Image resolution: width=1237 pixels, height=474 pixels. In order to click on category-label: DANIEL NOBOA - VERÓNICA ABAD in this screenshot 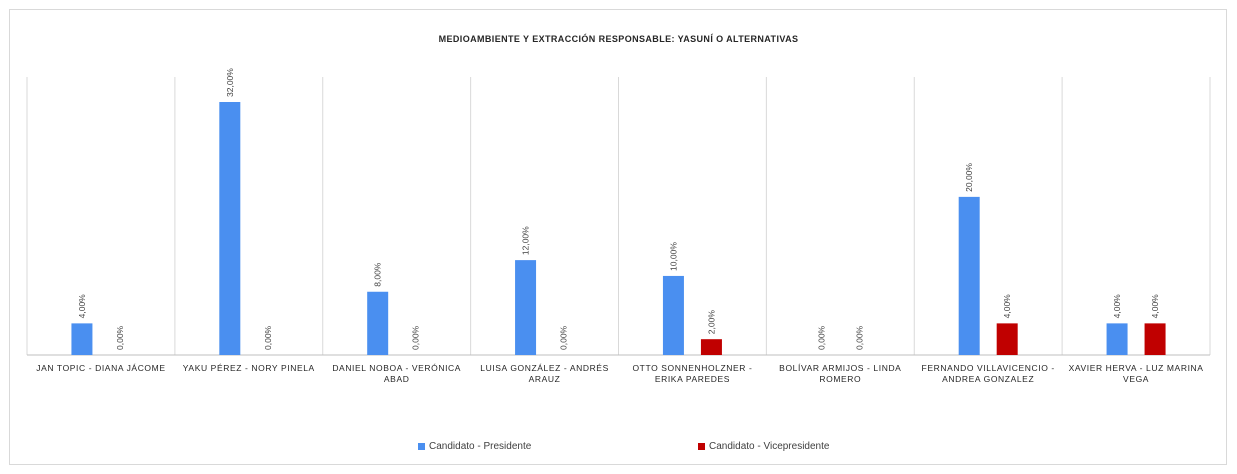, I will do `click(397, 373)`.